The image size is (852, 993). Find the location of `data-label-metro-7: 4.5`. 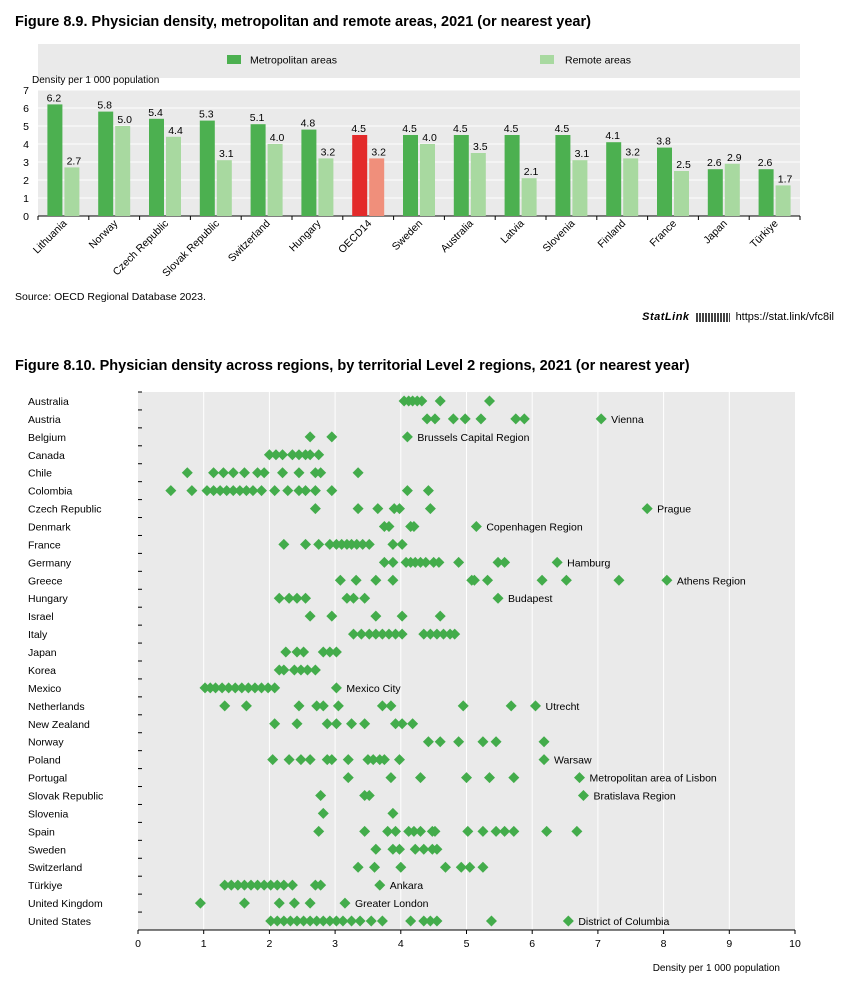

data-label-metro-7: 4.5 is located at coordinates (409, 129).